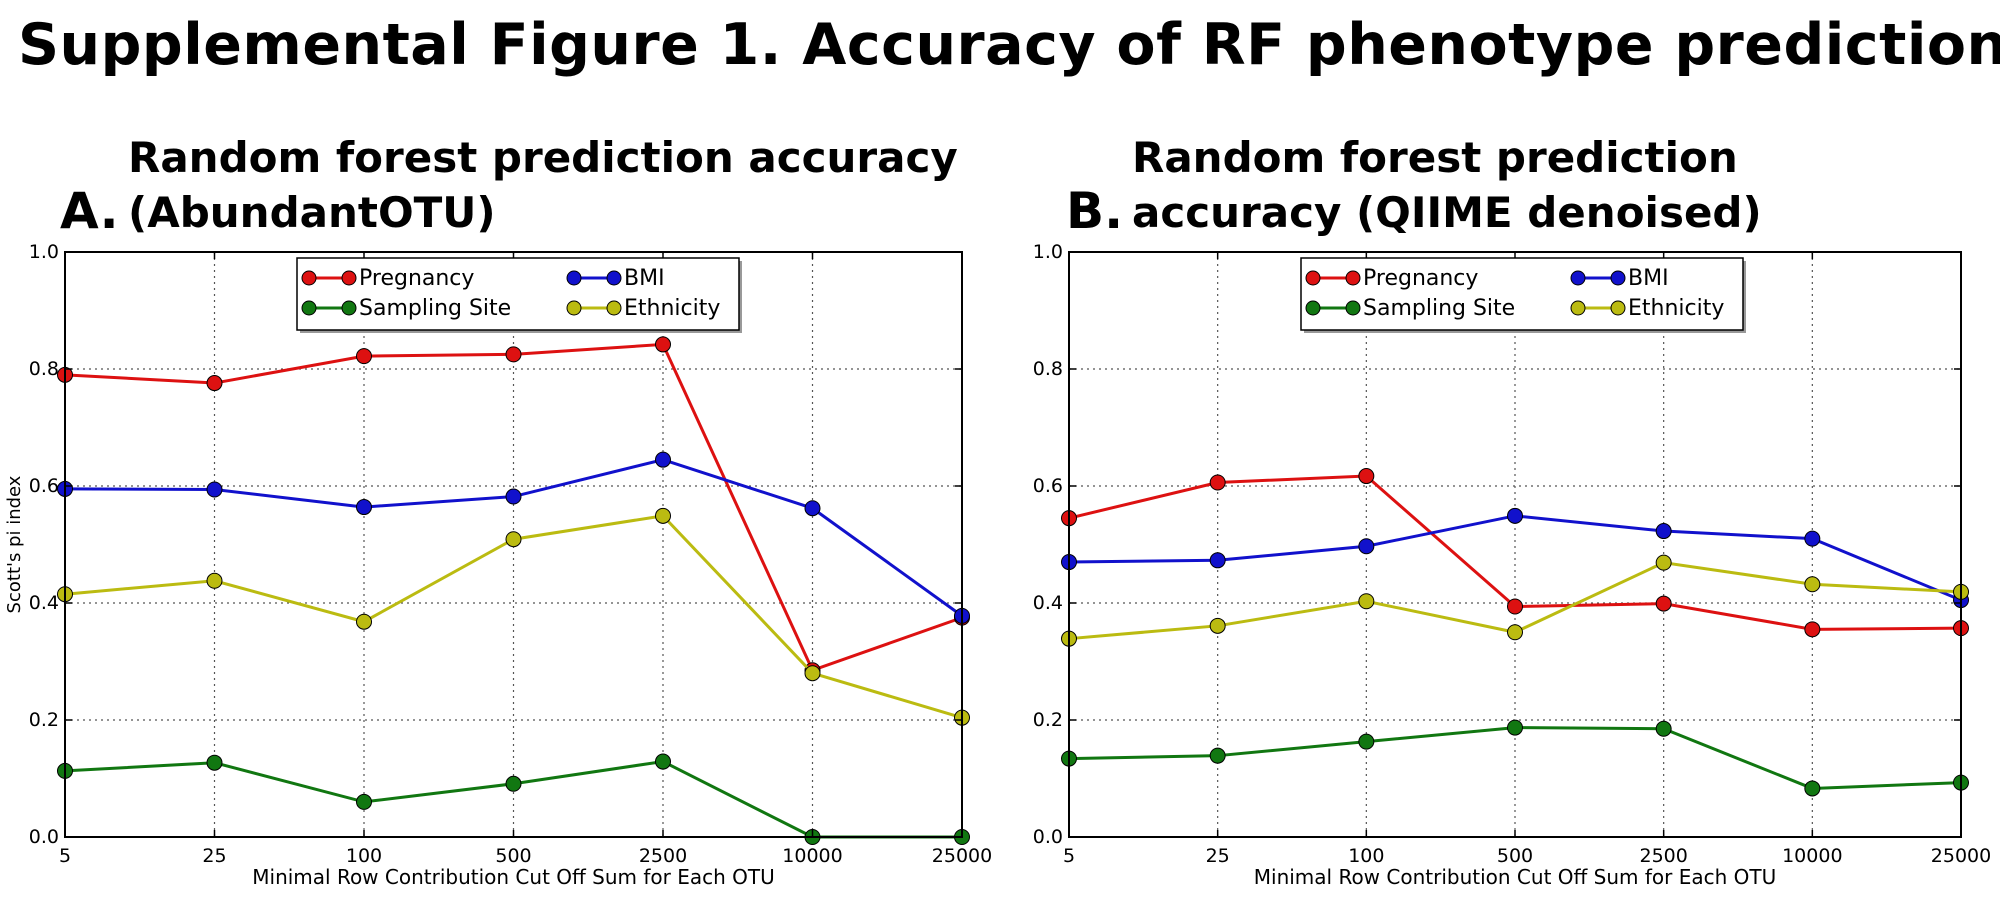  What do you see at coordinates (1353, 308) in the screenshot?
I see `chart-b-legend-marker-b-sampling-site` at bounding box center [1353, 308].